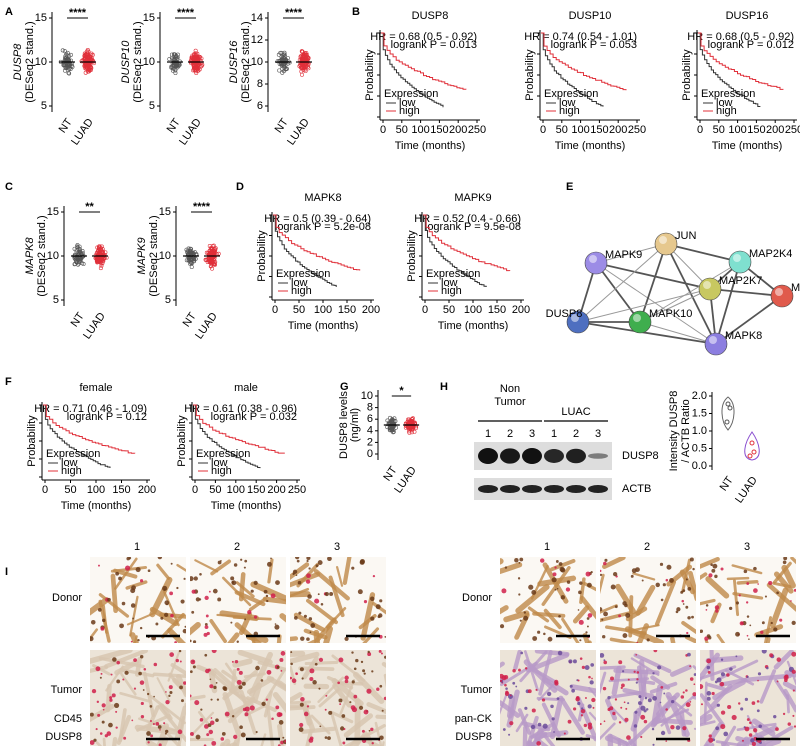 Image resolution: width=800 pixels, height=754 pixels. What do you see at coordinates (9, 187) in the screenshot?
I see `panel-letter: C` at bounding box center [9, 187].